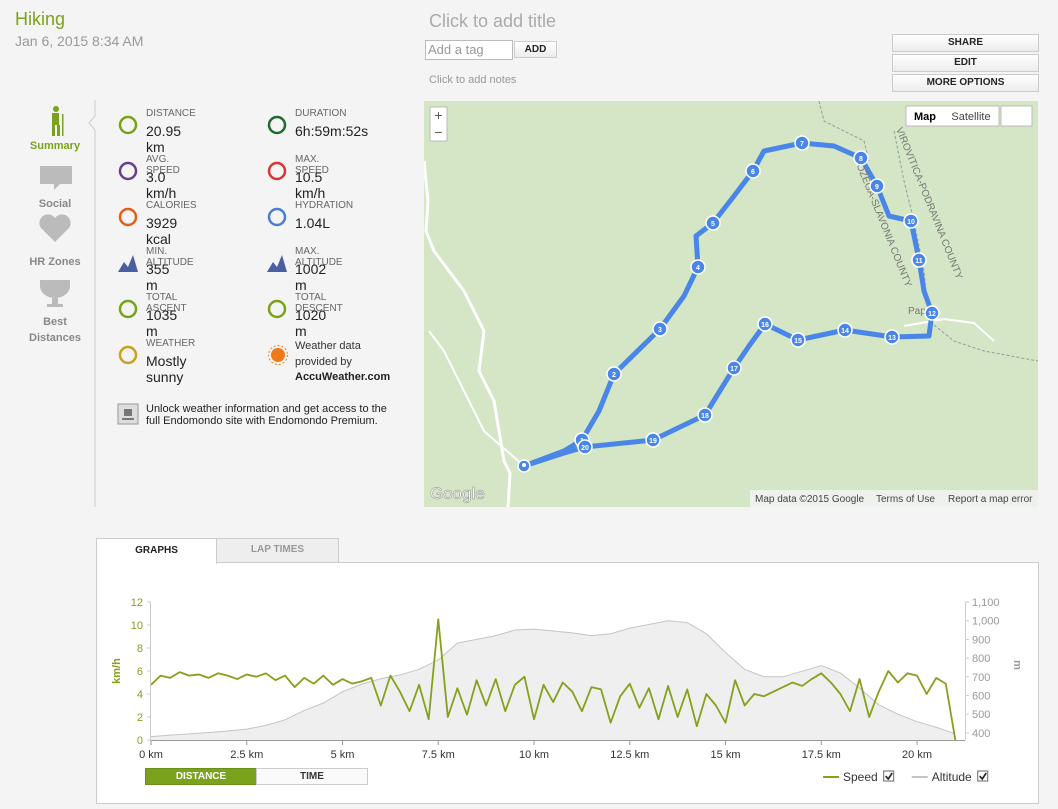  What do you see at coordinates (140, 741) in the screenshot?
I see `y-tick-label: 0` at bounding box center [140, 741].